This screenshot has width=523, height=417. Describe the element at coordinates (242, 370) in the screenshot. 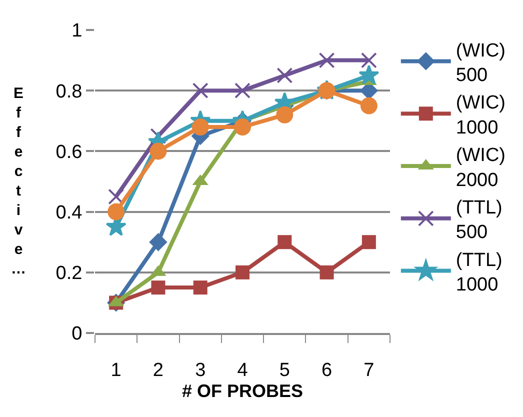

I see `x-tick-label: 4` at that location.